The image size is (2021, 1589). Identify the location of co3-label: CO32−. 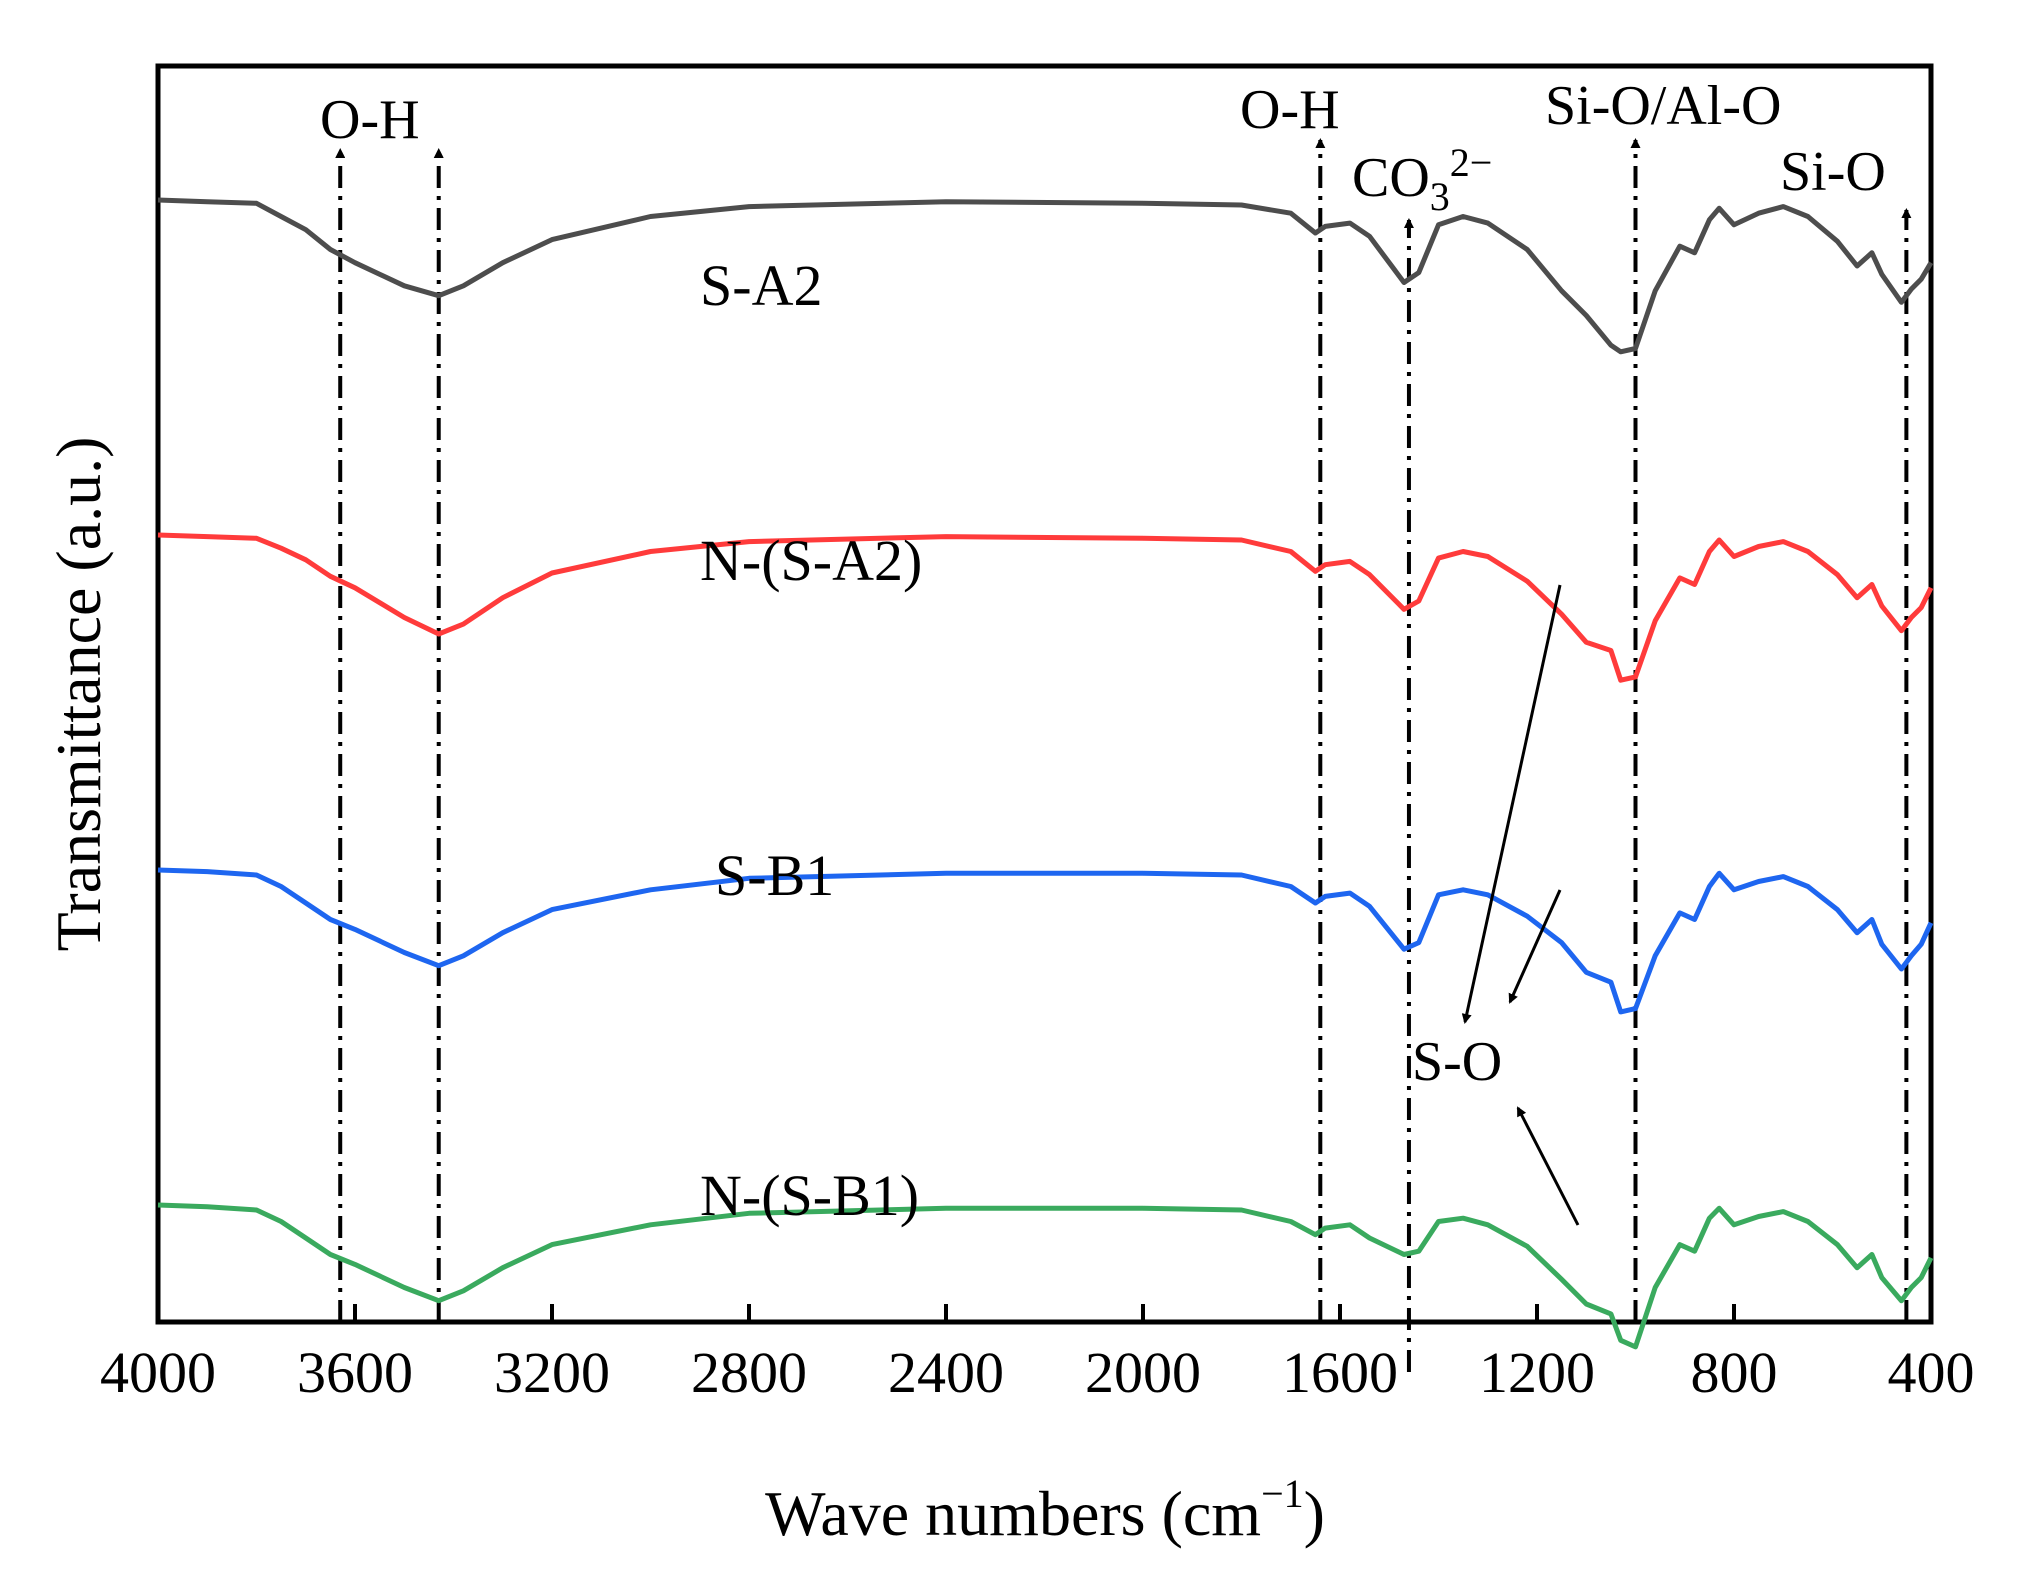
(1422, 179).